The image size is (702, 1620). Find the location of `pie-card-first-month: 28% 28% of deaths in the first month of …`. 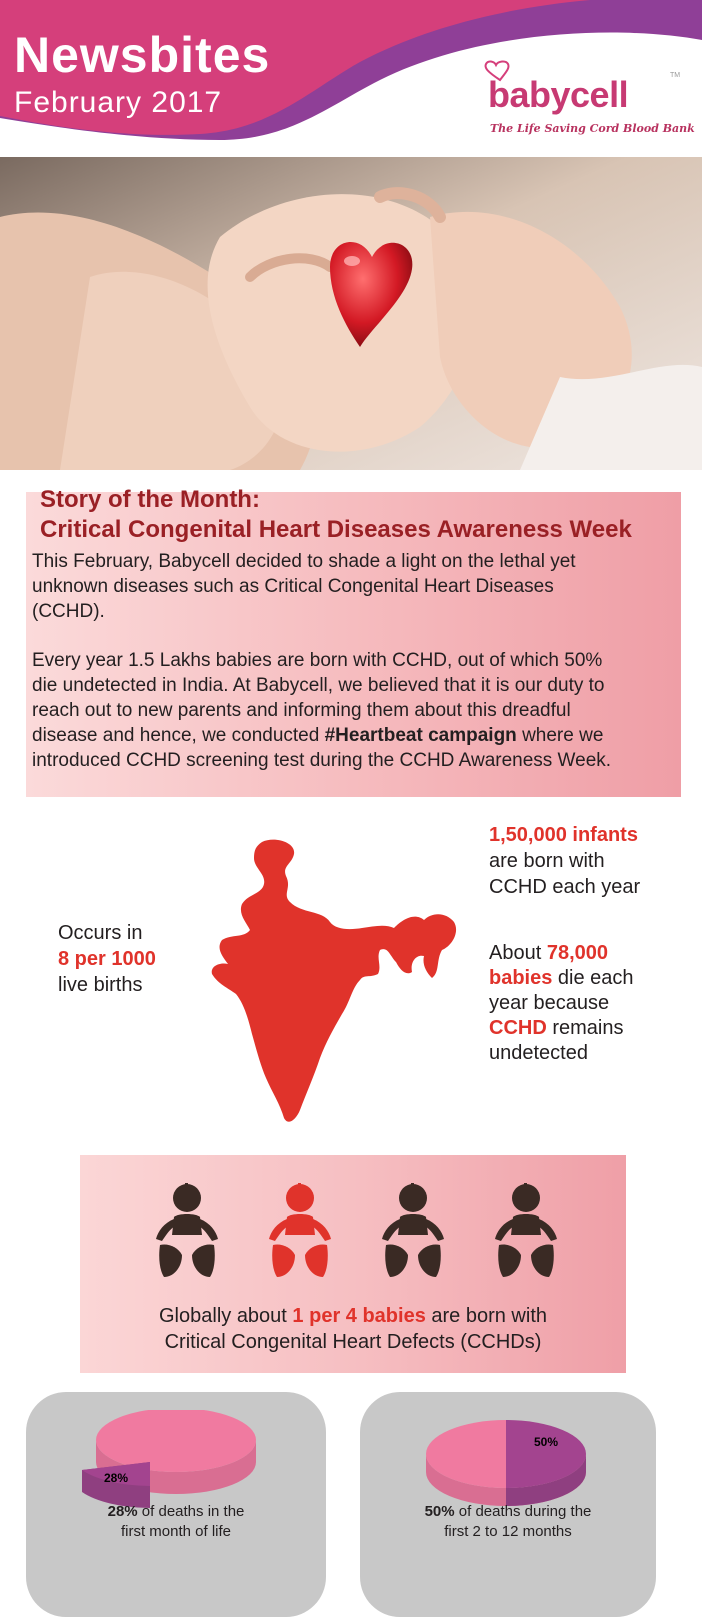

pie-card-first-month: 28% 28% of deaths in the first month of … is located at coordinates (176, 1504).